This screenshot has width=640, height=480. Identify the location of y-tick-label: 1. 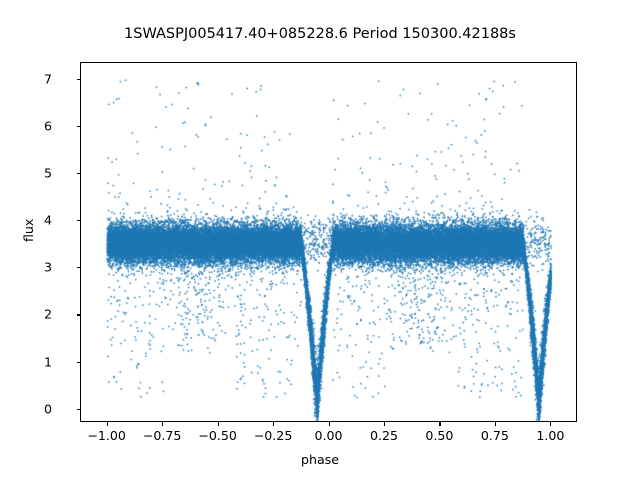
(47, 362).